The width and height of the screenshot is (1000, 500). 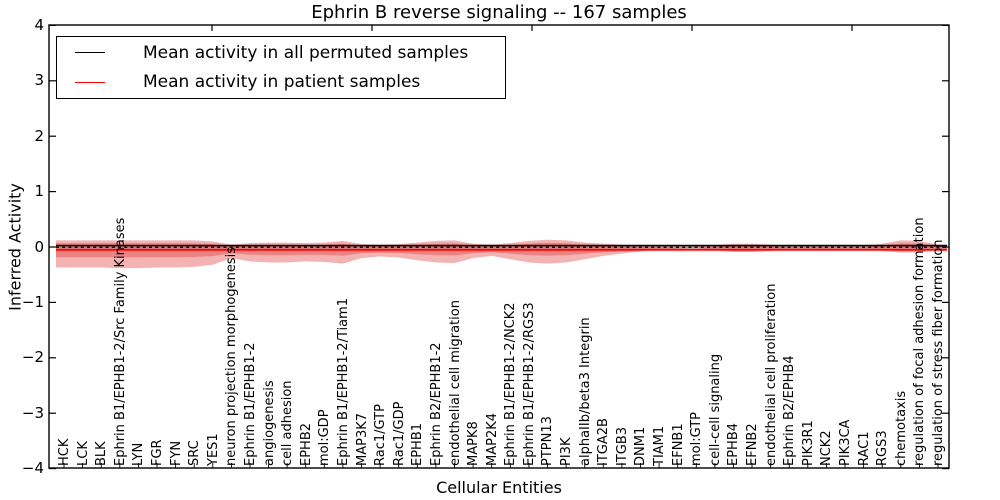 I want to click on x-tick-label: RAC1, so click(x=864, y=448).